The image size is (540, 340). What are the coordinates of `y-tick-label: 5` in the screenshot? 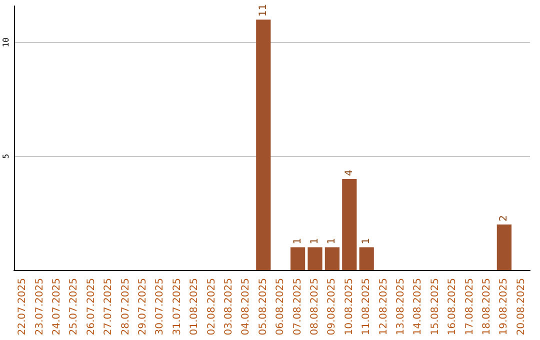 It's located at (6, 156).